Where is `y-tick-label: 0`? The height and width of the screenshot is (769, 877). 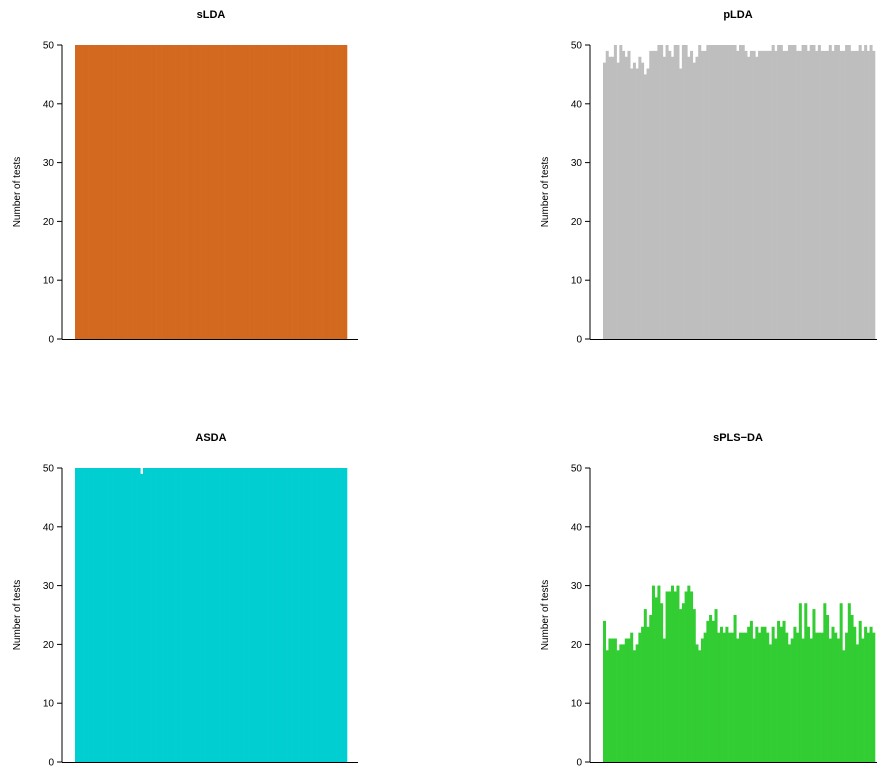
y-tick-label: 0 is located at coordinates (579, 340).